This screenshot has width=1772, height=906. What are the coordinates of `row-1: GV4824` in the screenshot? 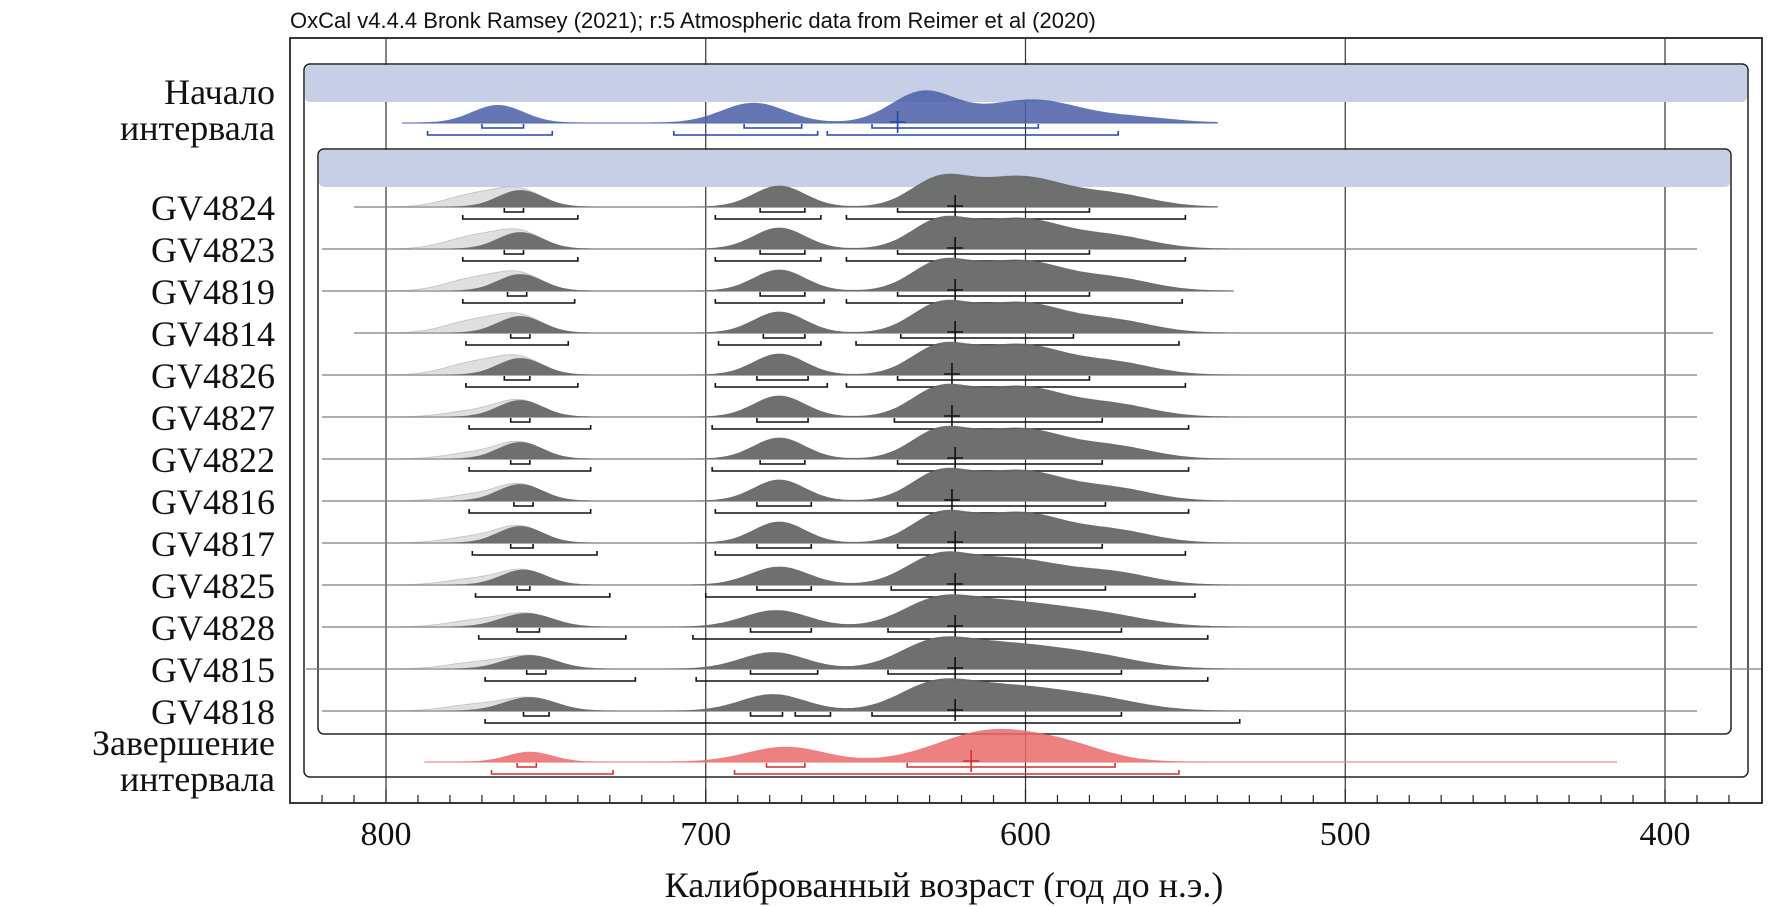 It's located at (684, 200).